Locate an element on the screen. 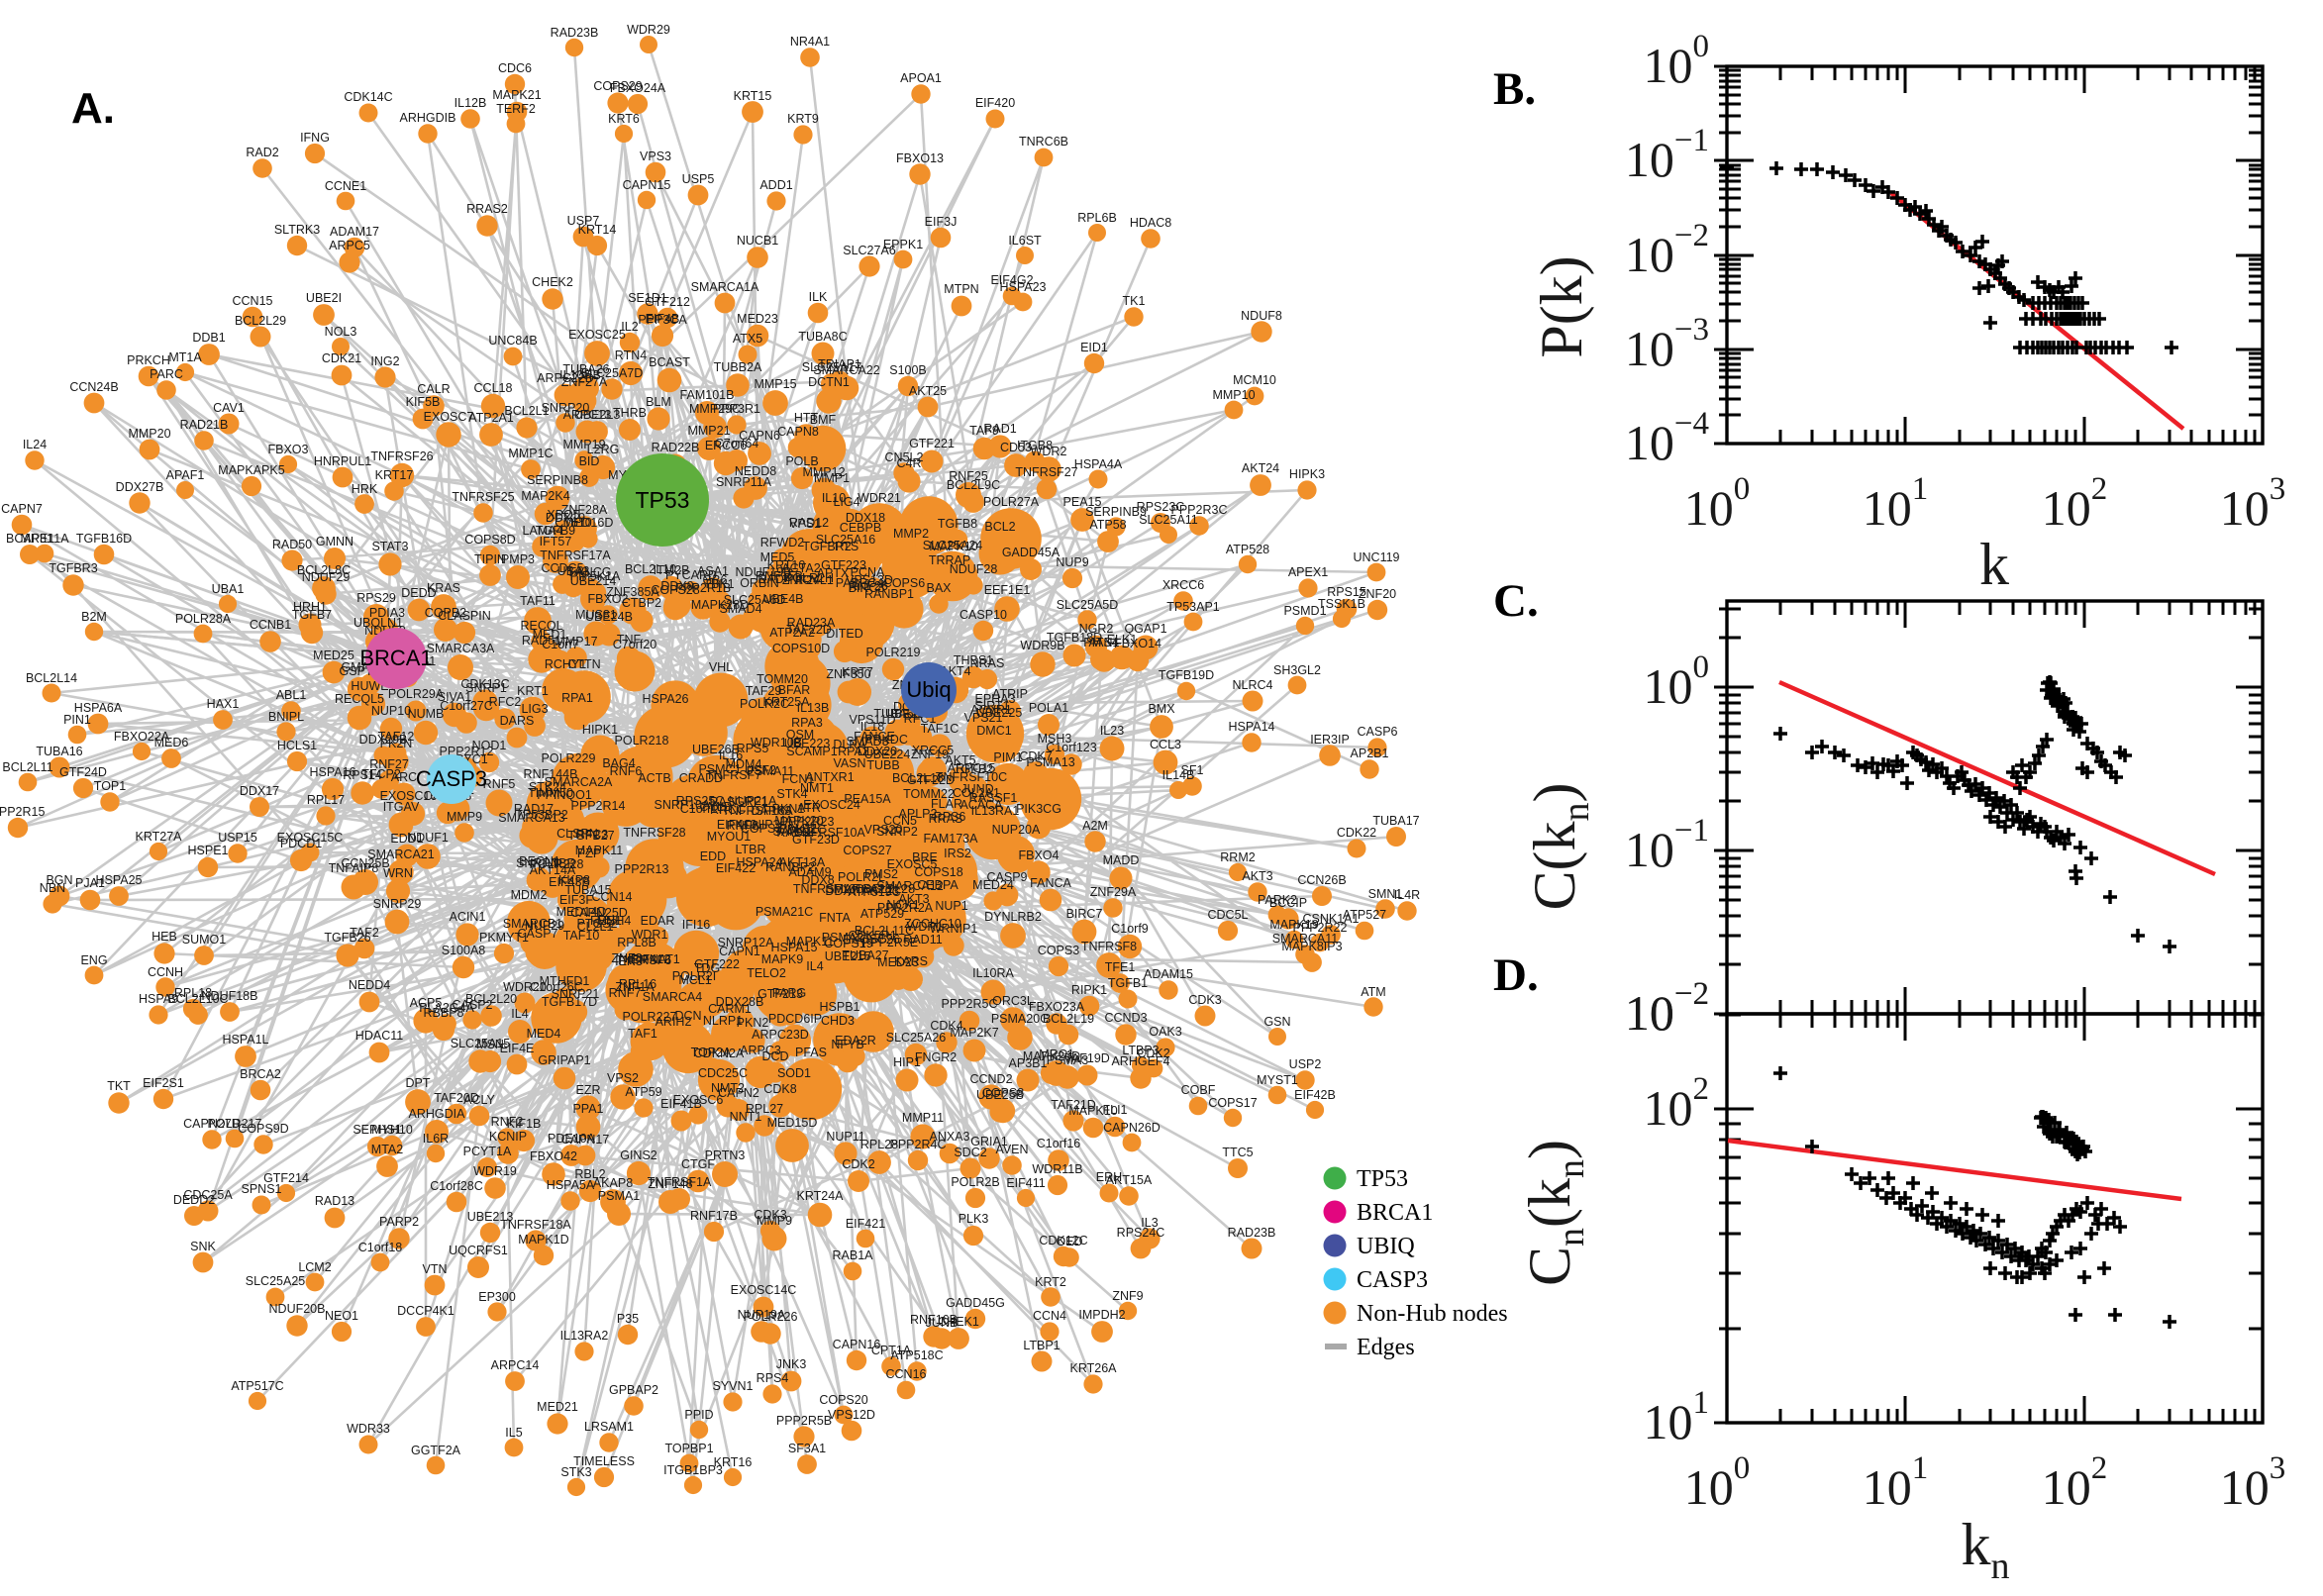 This screenshot has height=1596, width=2323. svg-text: POLA1 is located at coordinates (1048, 708).